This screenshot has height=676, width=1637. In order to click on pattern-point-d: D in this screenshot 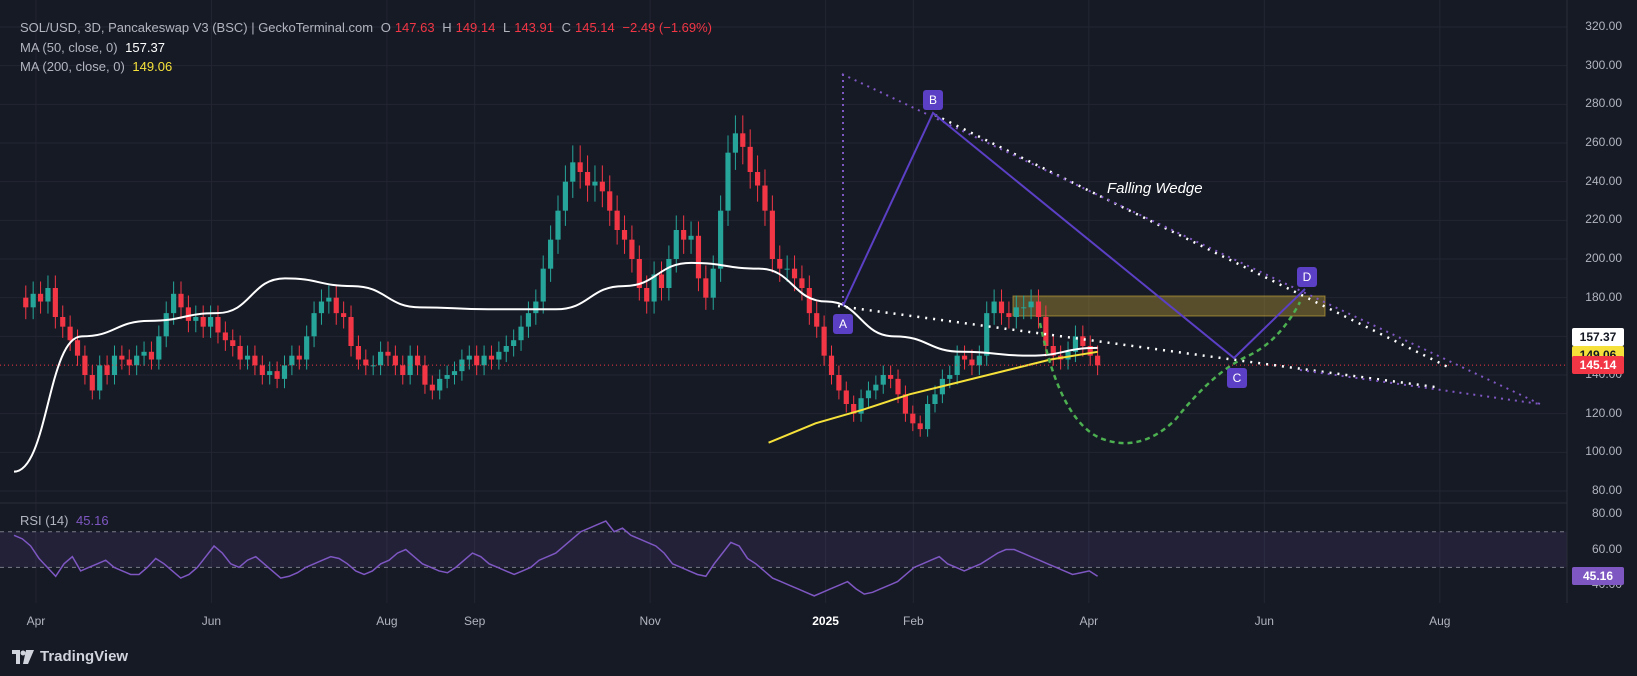, I will do `click(1307, 277)`.